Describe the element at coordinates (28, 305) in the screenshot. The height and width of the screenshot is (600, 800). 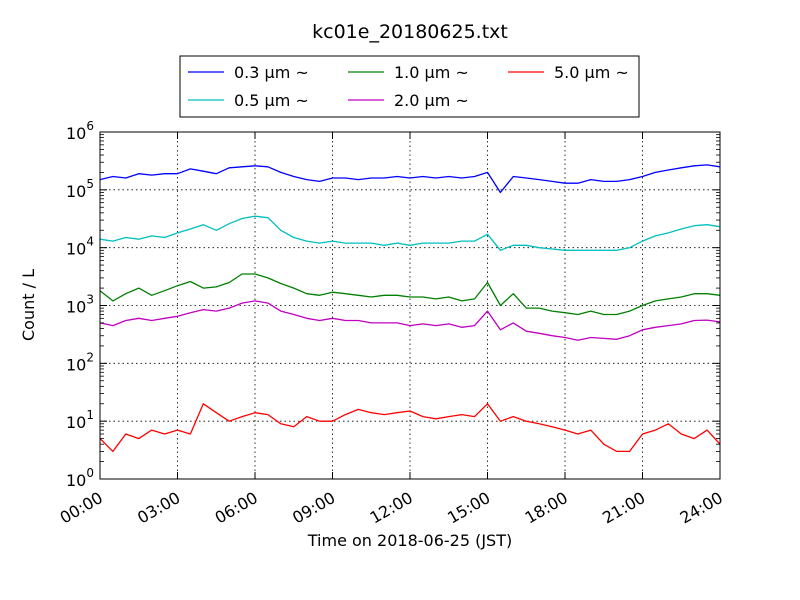
I see `y-axis-label: Count / L` at that location.